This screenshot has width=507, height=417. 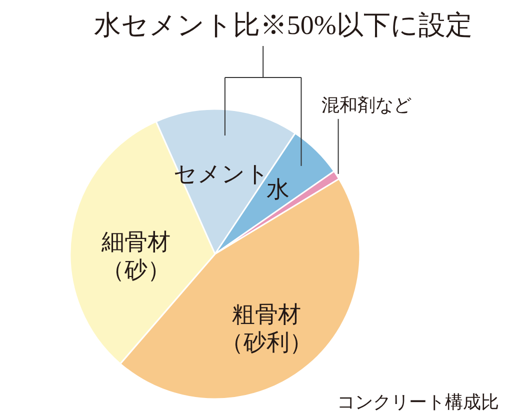 What do you see at coordinates (266, 328) in the screenshot?
I see `slice-label: 粗骨材（砂利）` at bounding box center [266, 328].